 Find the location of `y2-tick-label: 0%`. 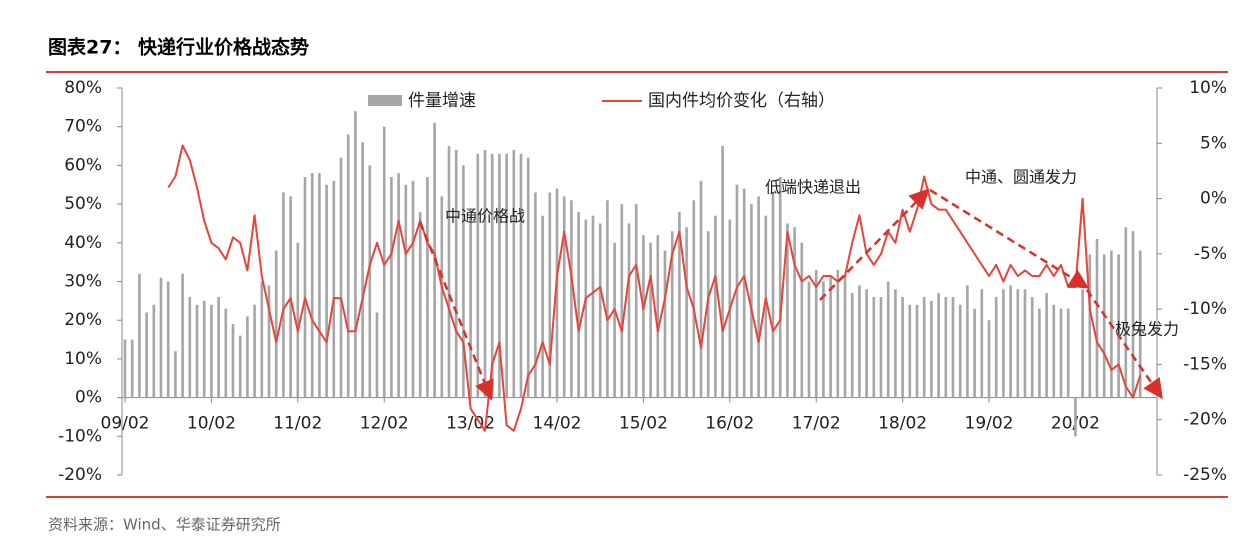

y2-tick-label: 0% is located at coordinates (1213, 199).